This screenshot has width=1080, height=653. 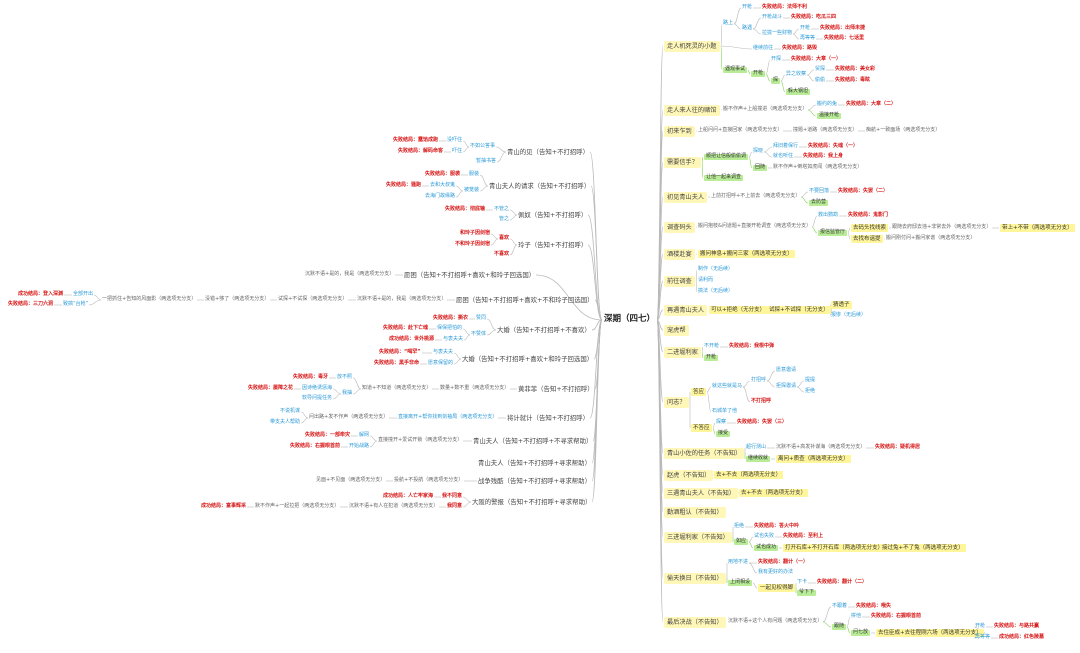 I want to click on mindmap-node: 不跟着, so click(x=840, y=606).